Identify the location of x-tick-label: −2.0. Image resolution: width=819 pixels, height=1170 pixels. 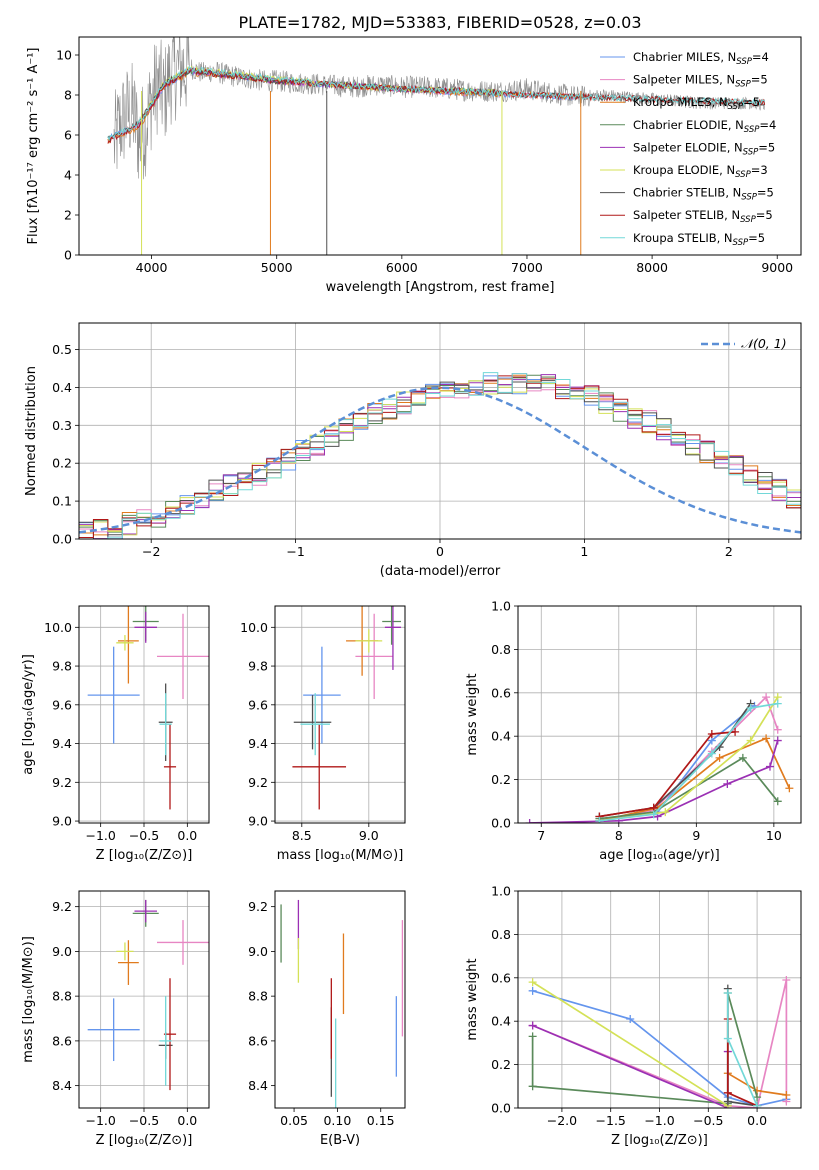
(562, 1120).